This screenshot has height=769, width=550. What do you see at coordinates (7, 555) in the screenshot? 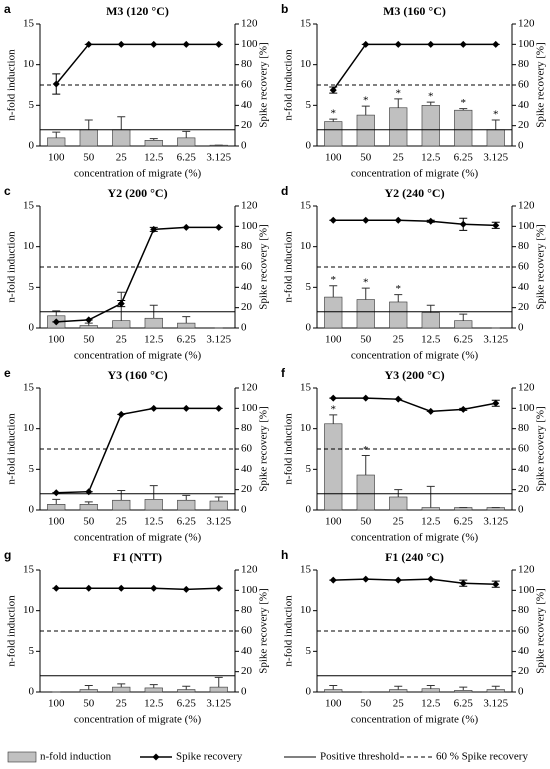
I see `panel-letter: g` at bounding box center [7, 555].